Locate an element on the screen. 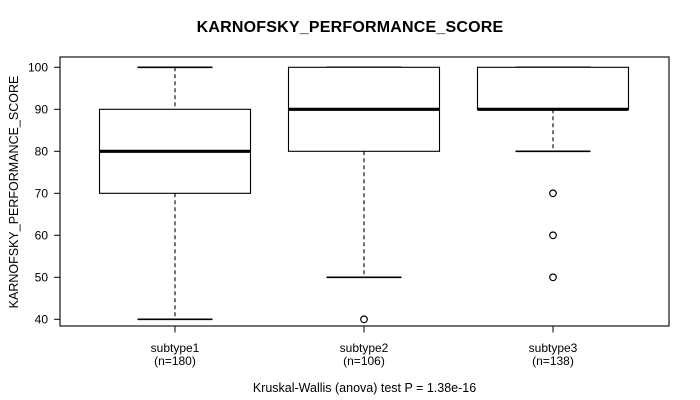  x-axis-label-subtype2: subtype2 is located at coordinates (364, 348).